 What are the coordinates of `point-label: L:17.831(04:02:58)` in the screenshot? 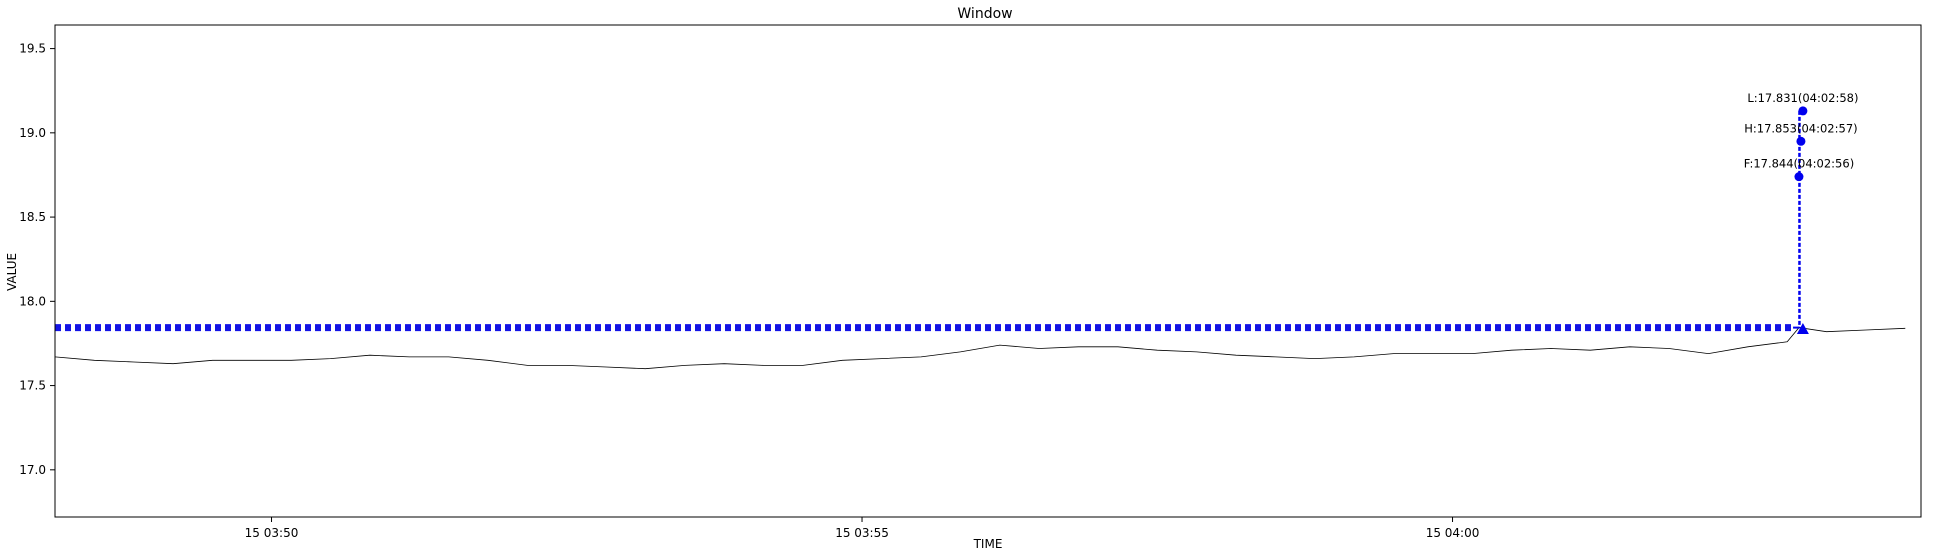 It's located at (1802, 98).